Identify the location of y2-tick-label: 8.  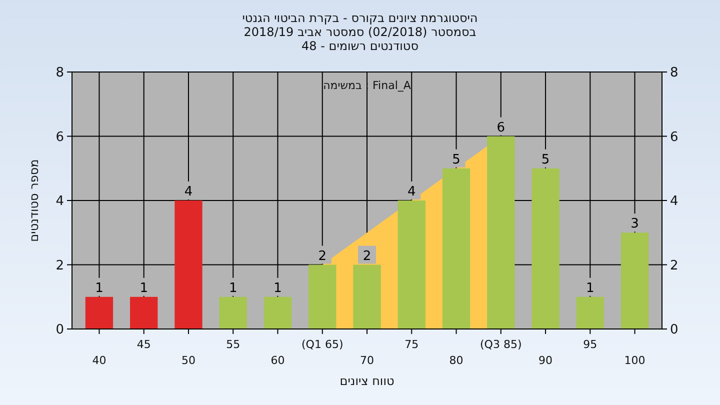
(674, 73).